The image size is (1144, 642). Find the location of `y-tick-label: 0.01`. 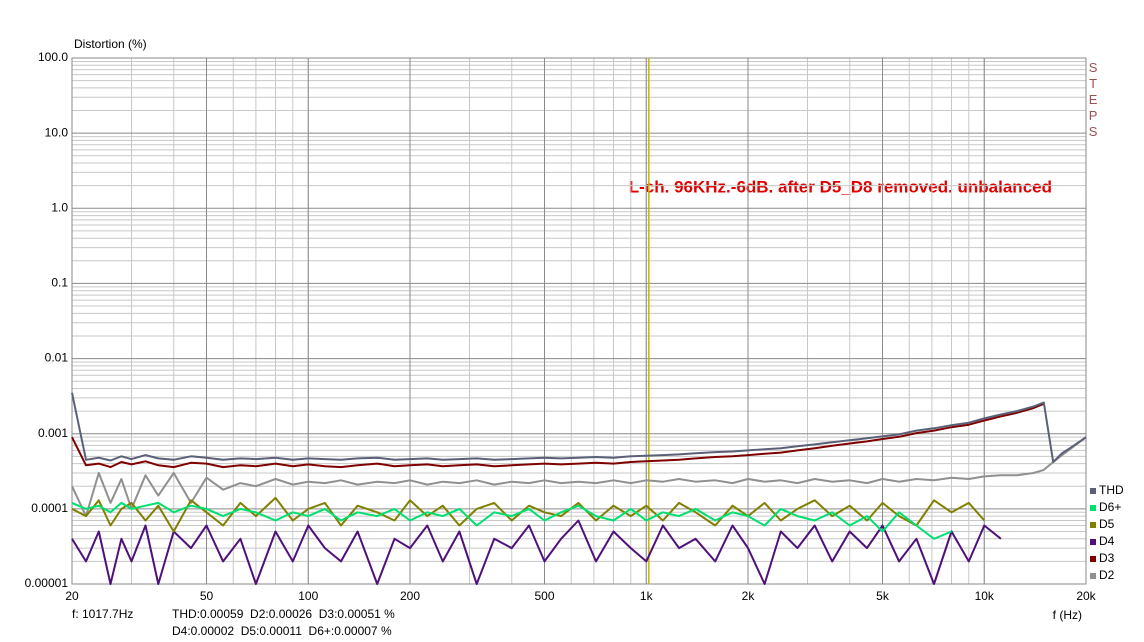

y-tick-label: 0.01 is located at coordinates (57, 358).